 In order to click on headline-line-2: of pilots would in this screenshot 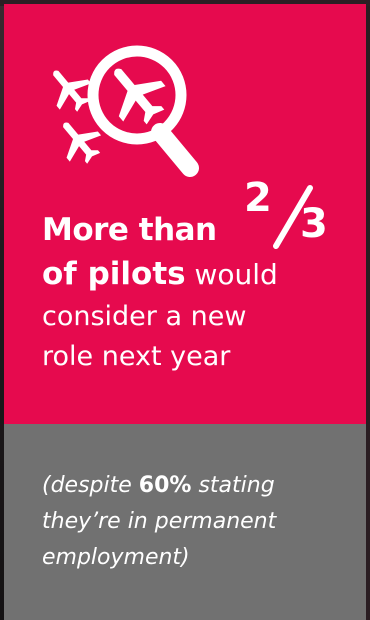, I will do `click(160, 274)`.